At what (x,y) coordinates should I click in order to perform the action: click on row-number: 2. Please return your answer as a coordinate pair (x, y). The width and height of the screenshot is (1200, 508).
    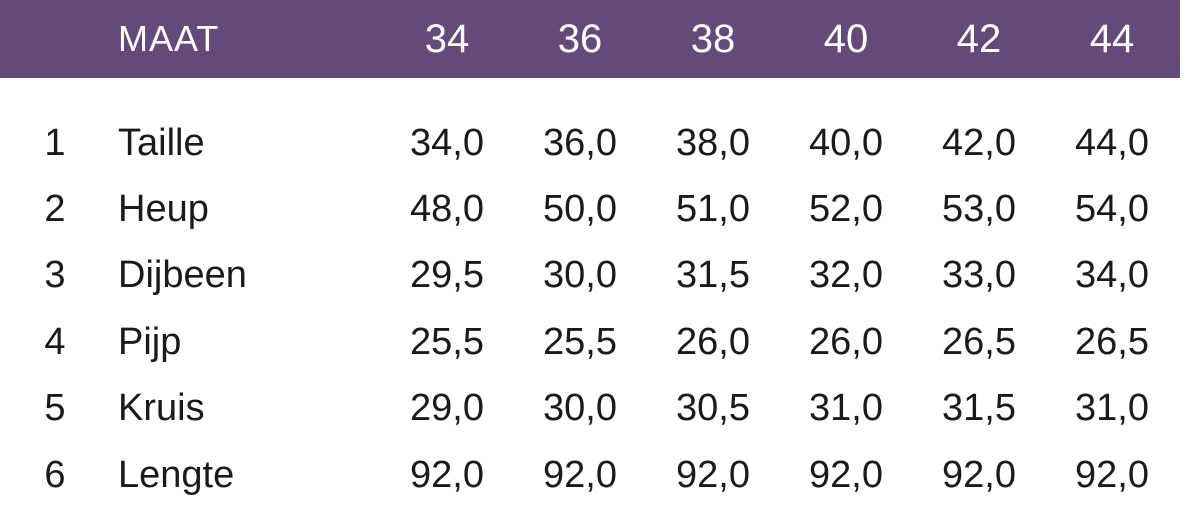
    Looking at the image, I should click on (55, 209).